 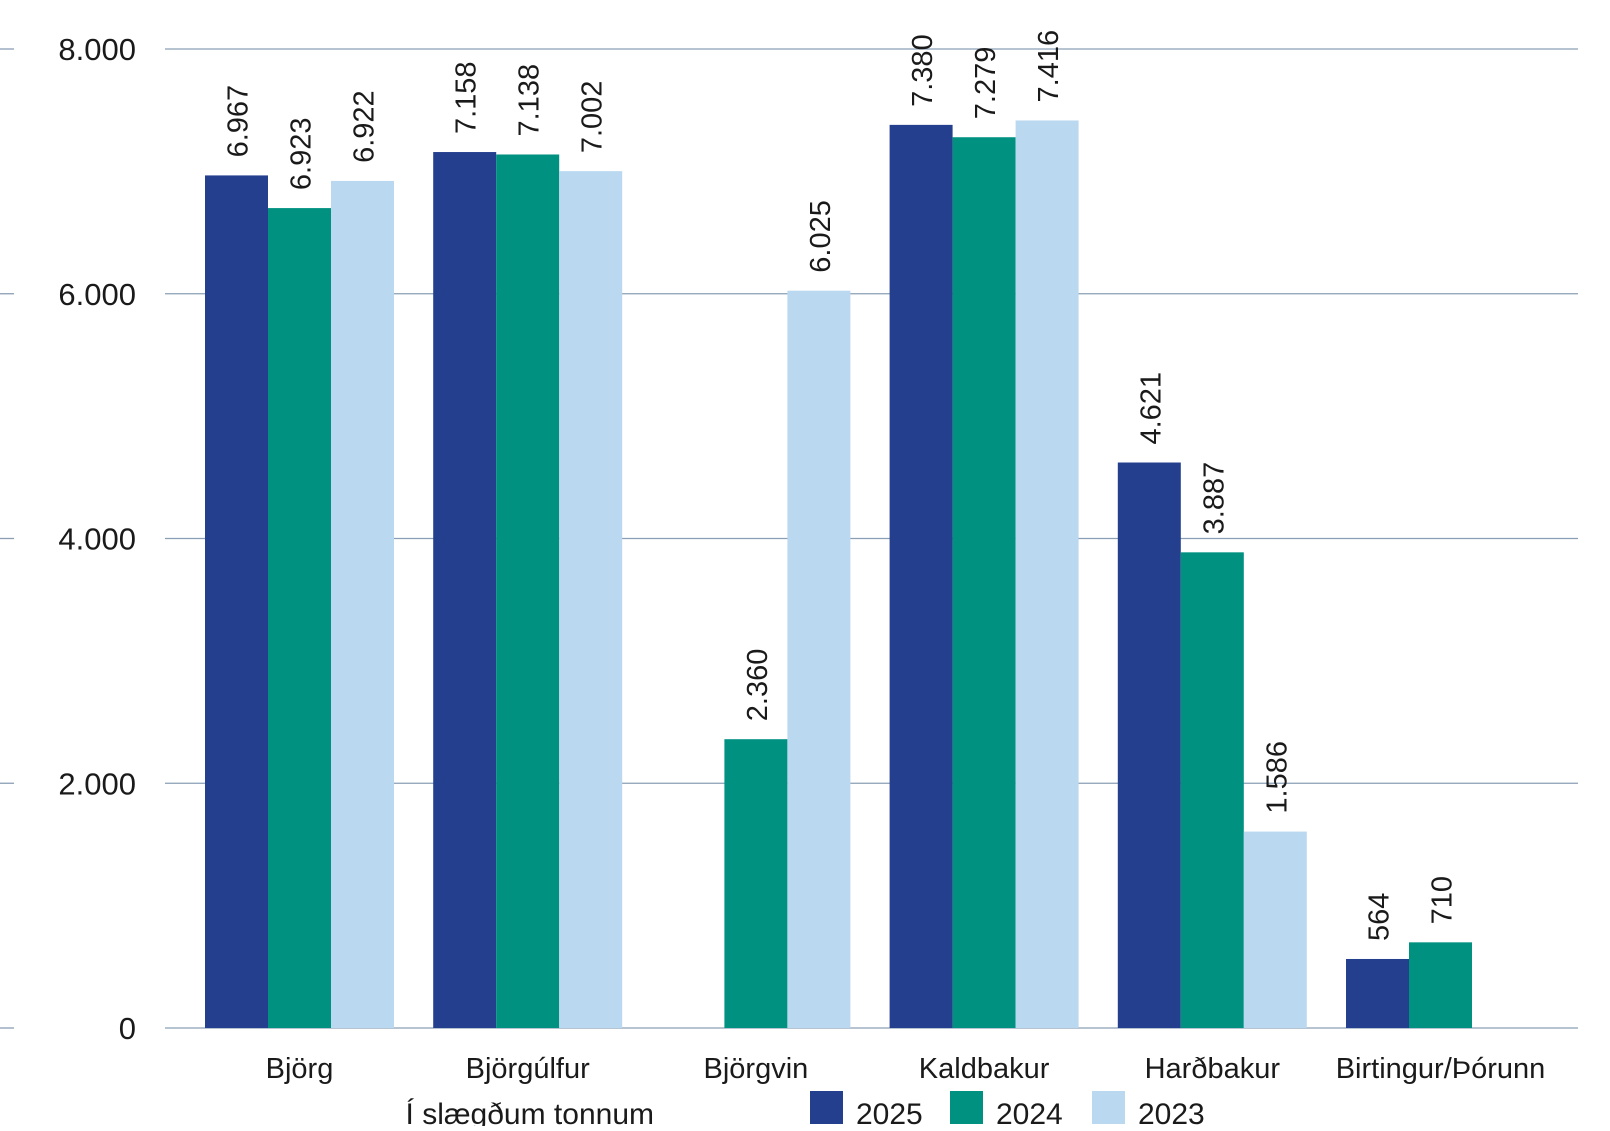 I want to click on legend-label: 2023, so click(x=1171, y=1112).